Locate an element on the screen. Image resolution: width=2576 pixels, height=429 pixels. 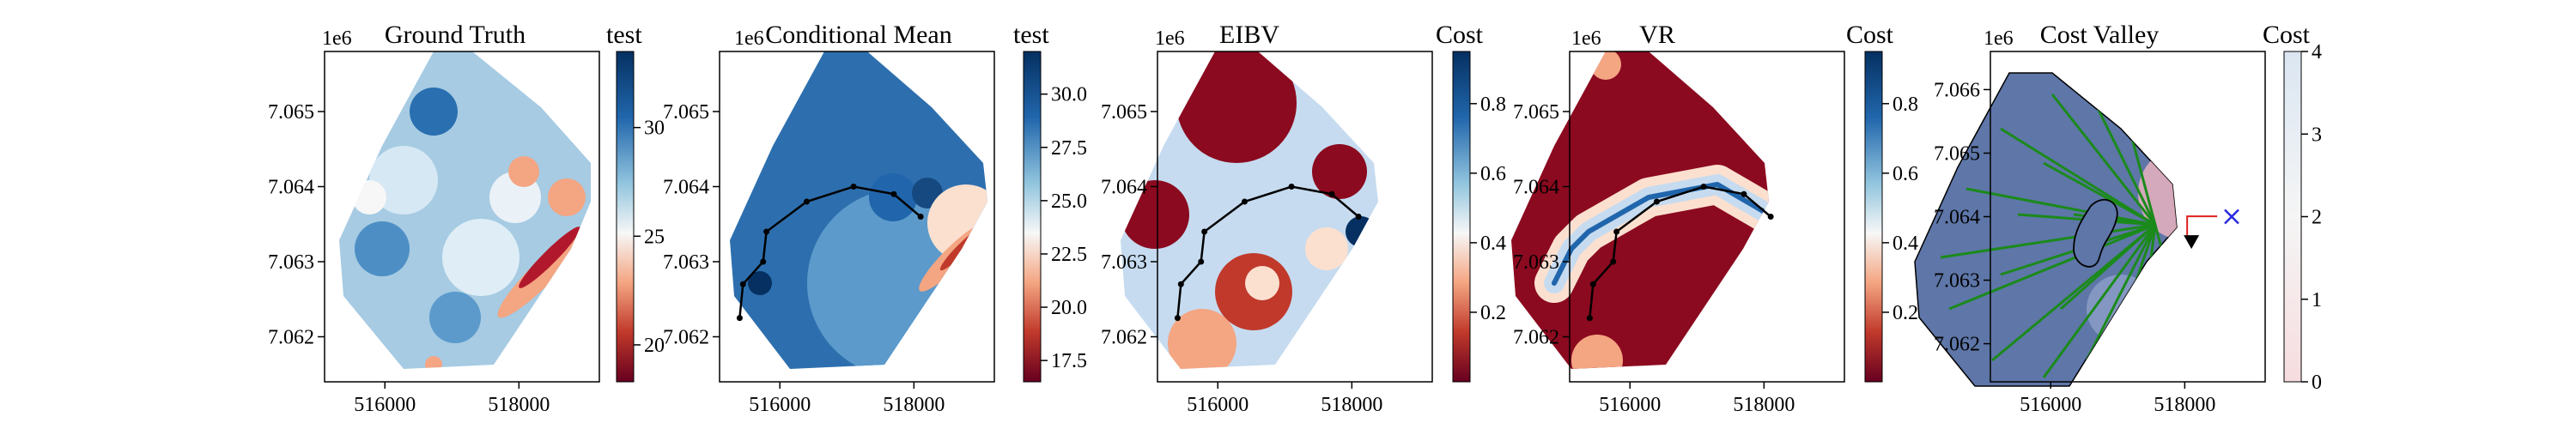
current-location-marker is located at coordinates (2201, 233).